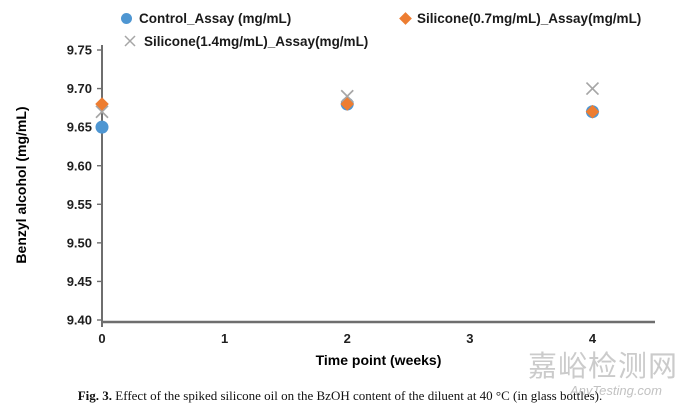  I want to click on legend-item-silicone-14: Silicone(1.4mg/mL)_Assay(mg/mL), so click(245, 41).